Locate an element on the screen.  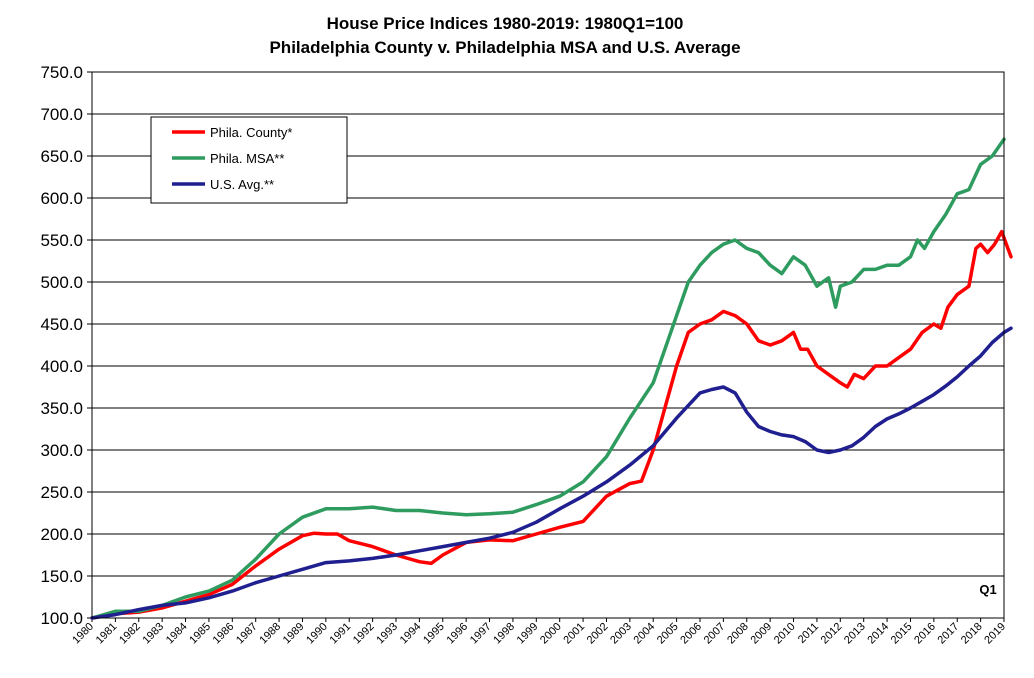
x-tick-label: 2010 is located at coordinates (785, 634).